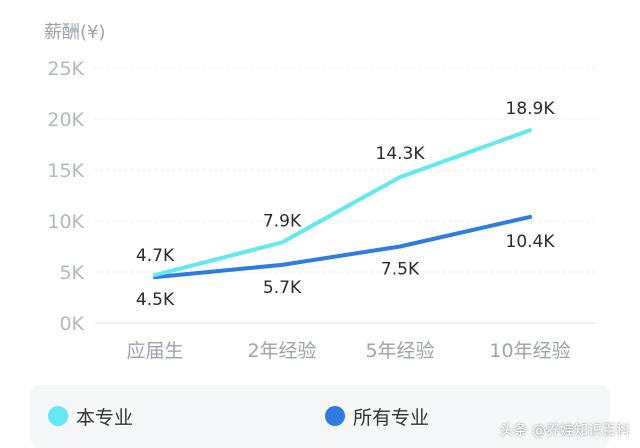  Describe the element at coordinates (400, 270) in the screenshot. I see `data-label: 7.5K` at that location.